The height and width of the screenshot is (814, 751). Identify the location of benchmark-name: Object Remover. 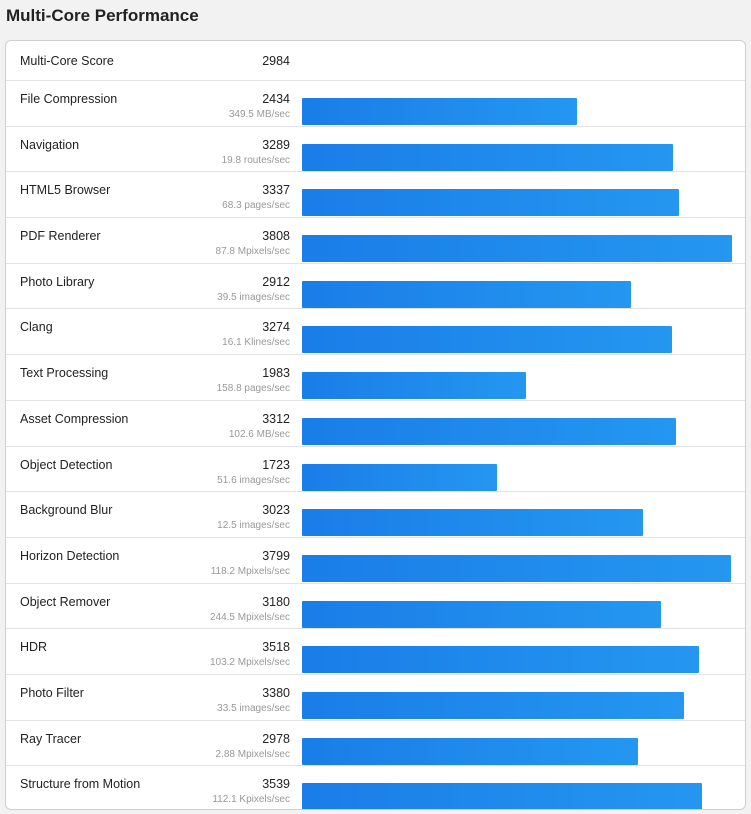
(65, 601).